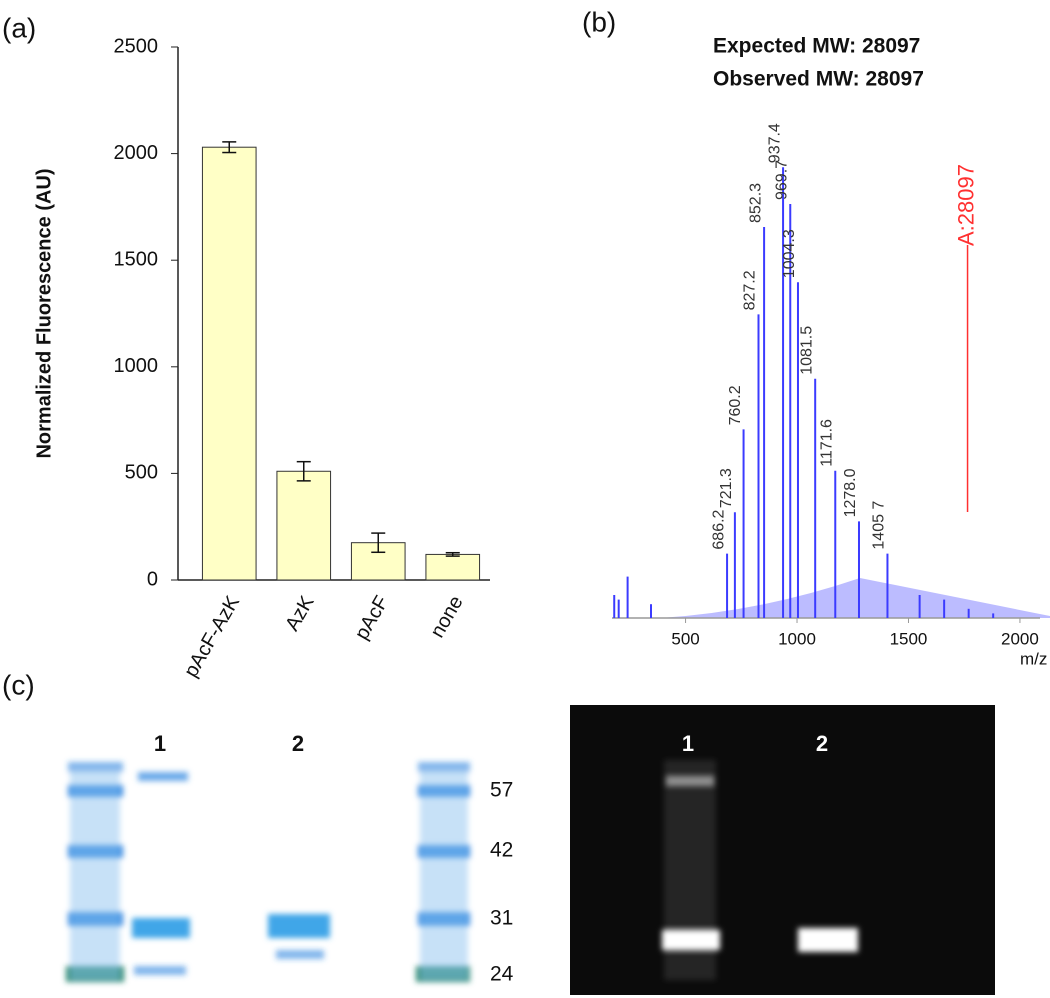 The image size is (1050, 998). What do you see at coordinates (1020, 638) in the screenshot?
I see `x-tick-label: 2000` at bounding box center [1020, 638].